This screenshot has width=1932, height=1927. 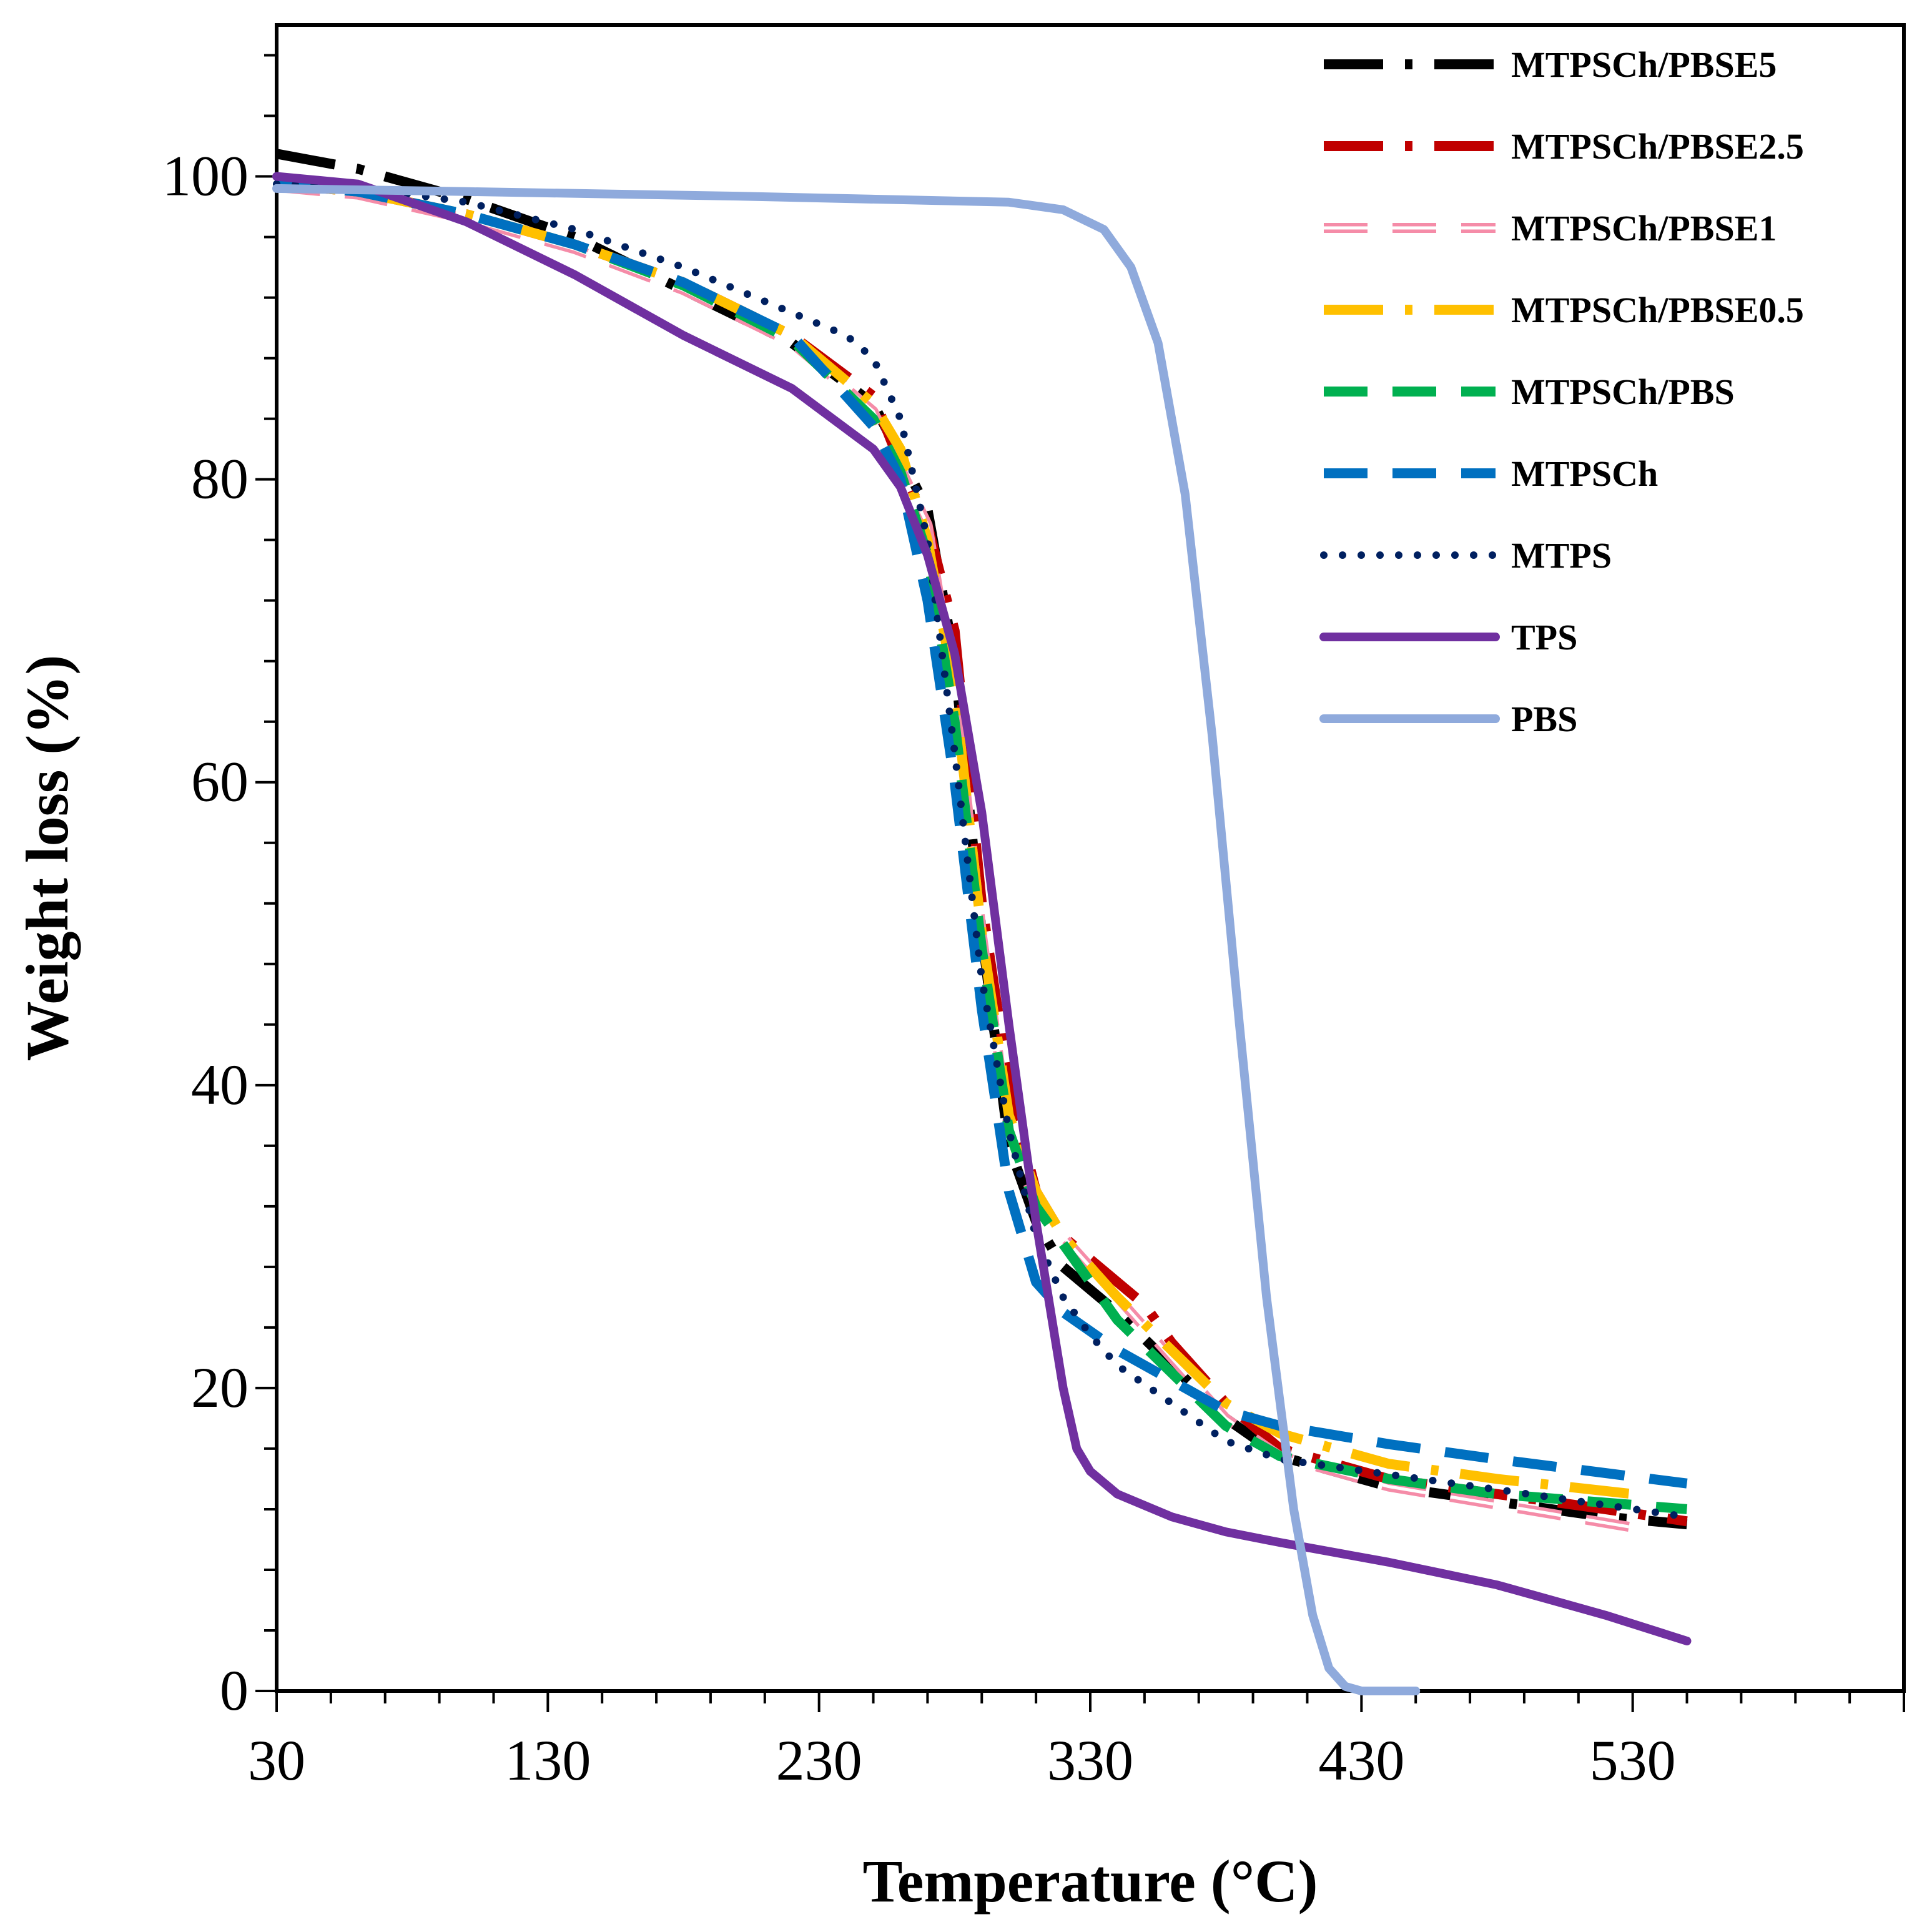 What do you see at coordinates (276, 1760) in the screenshot?
I see `x-tick-label: 30` at bounding box center [276, 1760].